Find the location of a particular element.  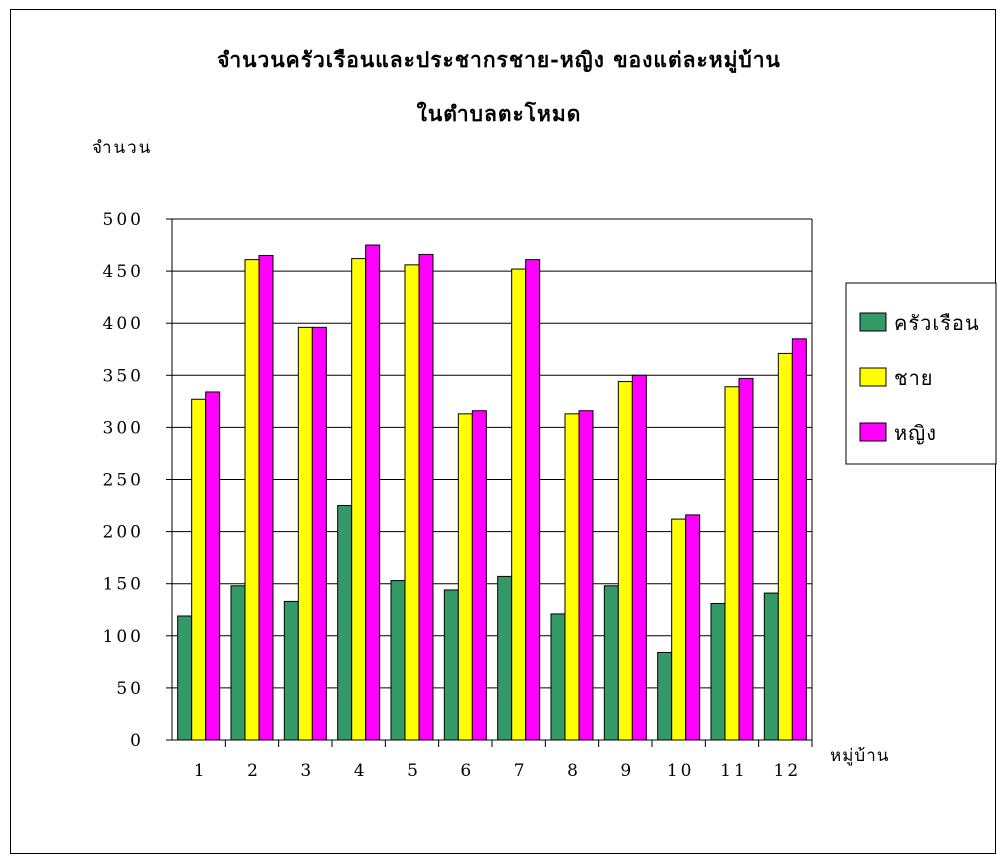

y-tick-label: 450 is located at coordinates (123, 272).